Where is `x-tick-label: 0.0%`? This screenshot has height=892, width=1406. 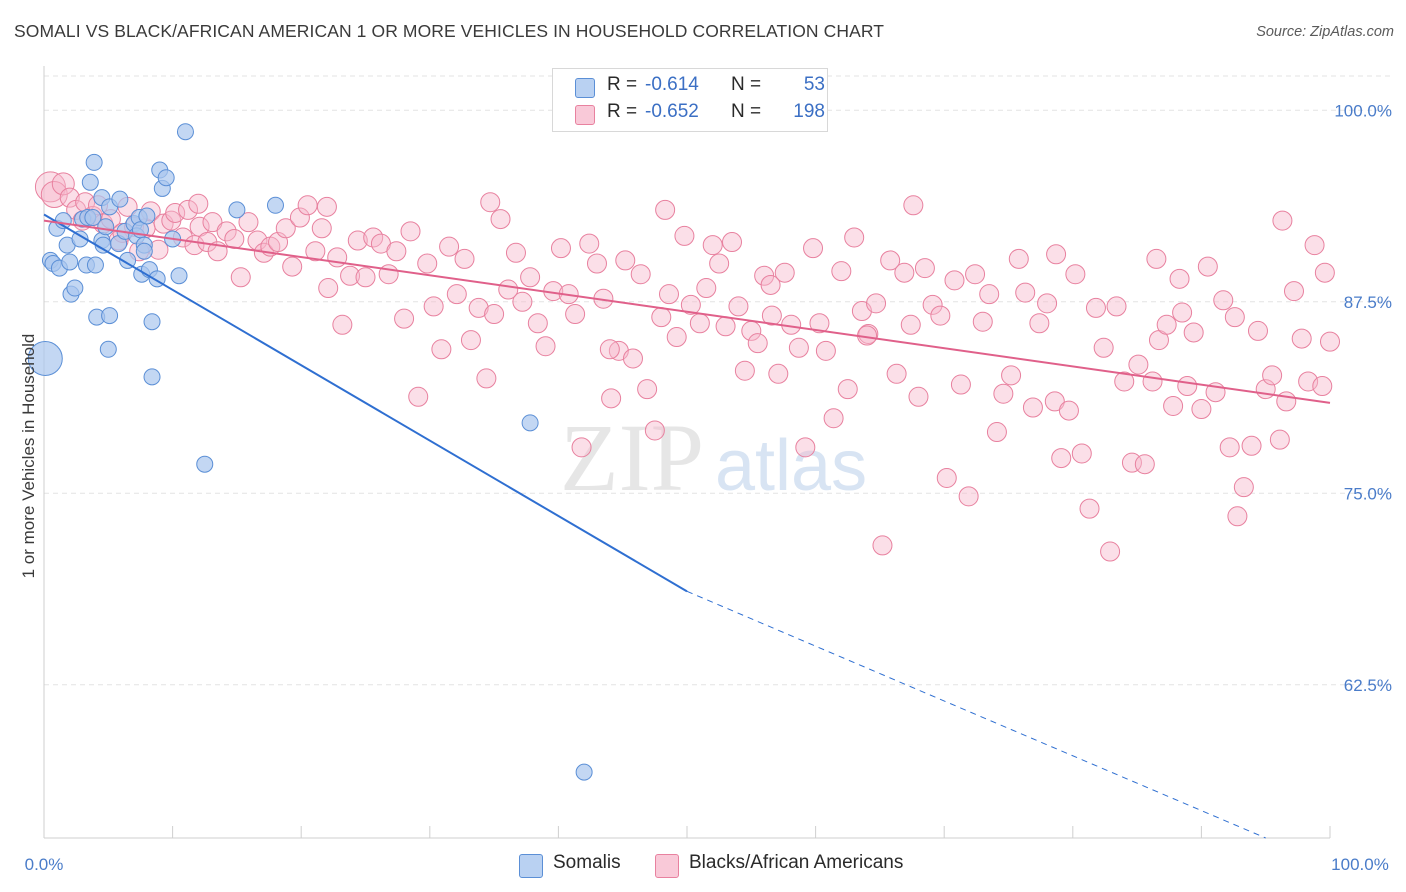 x-tick-label: 0.0% is located at coordinates (44, 864).